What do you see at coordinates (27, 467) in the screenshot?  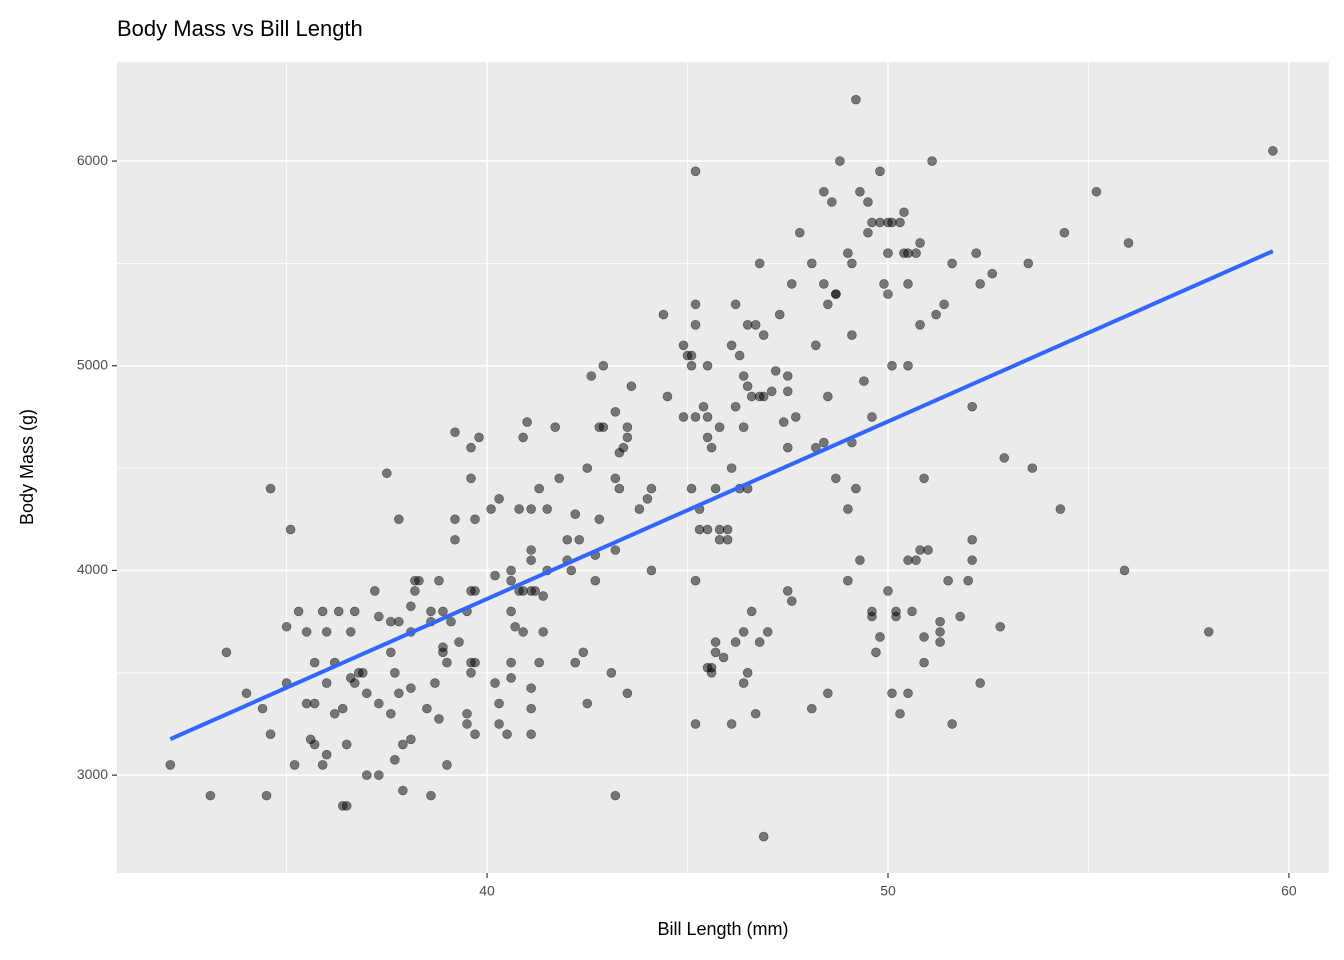 I see `y-axis-label: Body Mass (g)` at bounding box center [27, 467].